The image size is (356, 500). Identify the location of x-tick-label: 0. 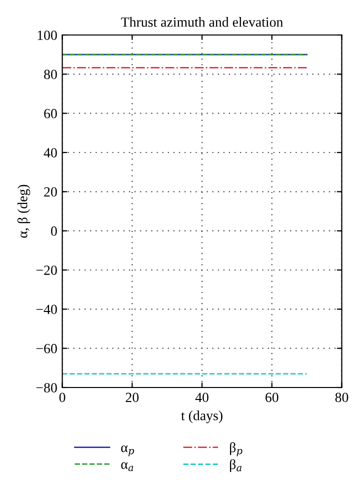
(62, 397).